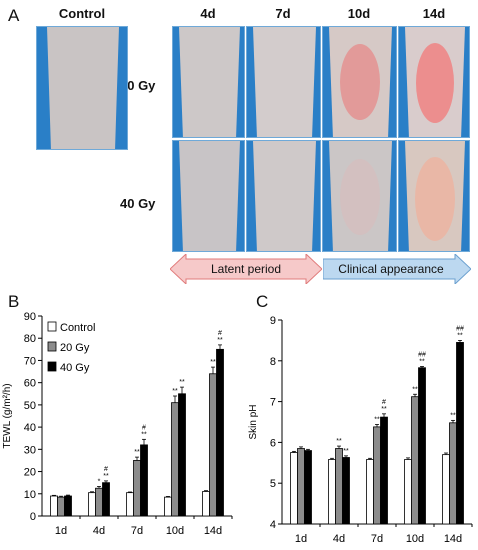  What do you see at coordinates (208, 82) in the screenshot?
I see `photo-20gy-4d` at bounding box center [208, 82].